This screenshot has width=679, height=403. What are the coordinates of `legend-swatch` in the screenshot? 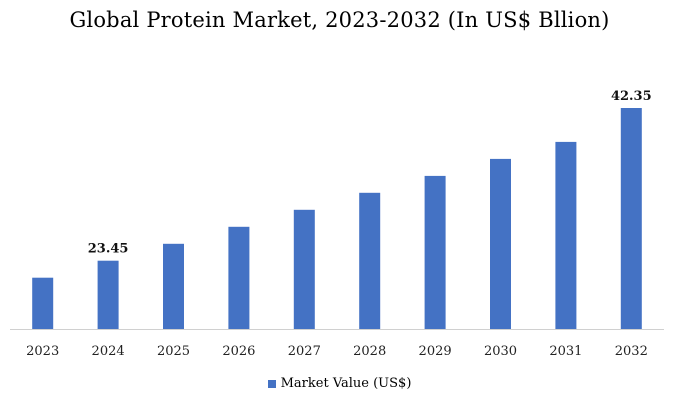 It's located at (271, 383).